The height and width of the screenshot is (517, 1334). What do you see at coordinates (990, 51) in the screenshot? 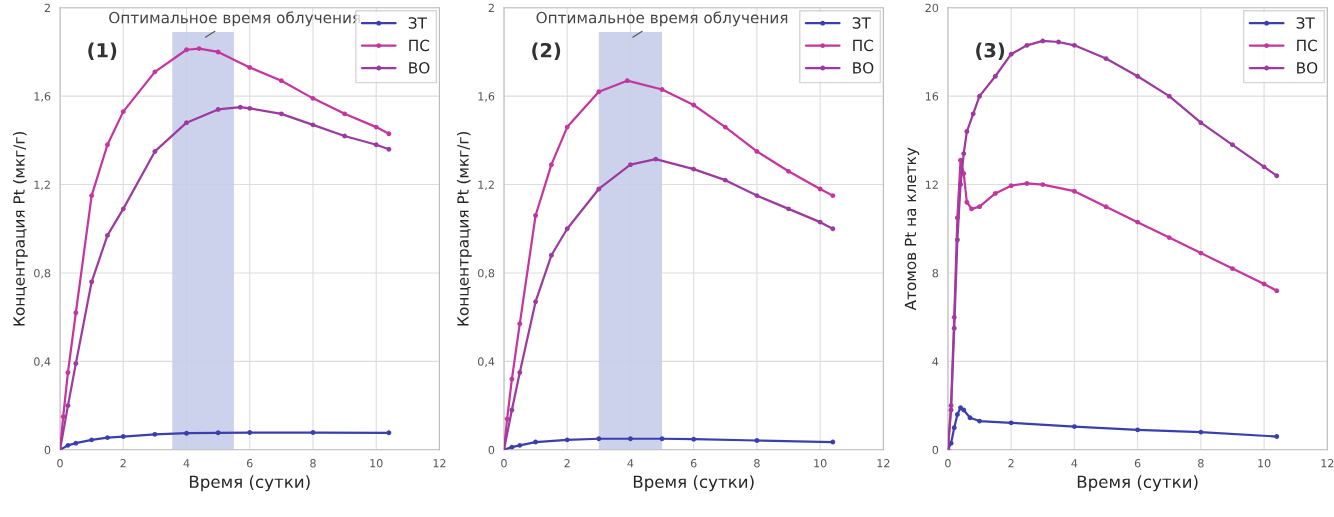
I see `annotation: (3)` at bounding box center [990, 51].